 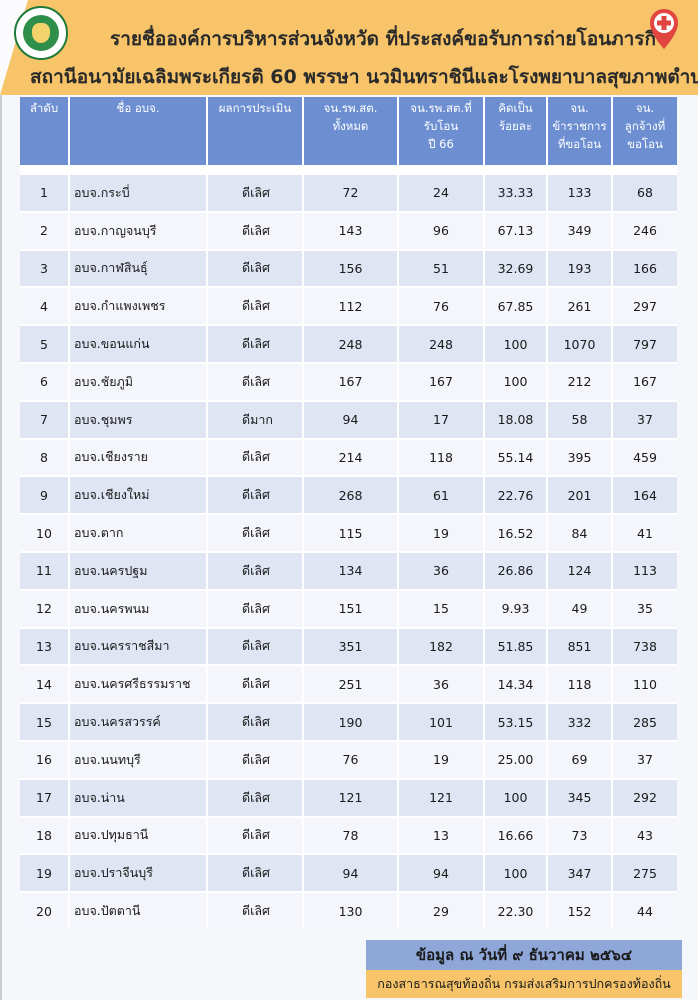 What do you see at coordinates (45, 380) in the screenshot?
I see `row-number-cell: 6` at bounding box center [45, 380].